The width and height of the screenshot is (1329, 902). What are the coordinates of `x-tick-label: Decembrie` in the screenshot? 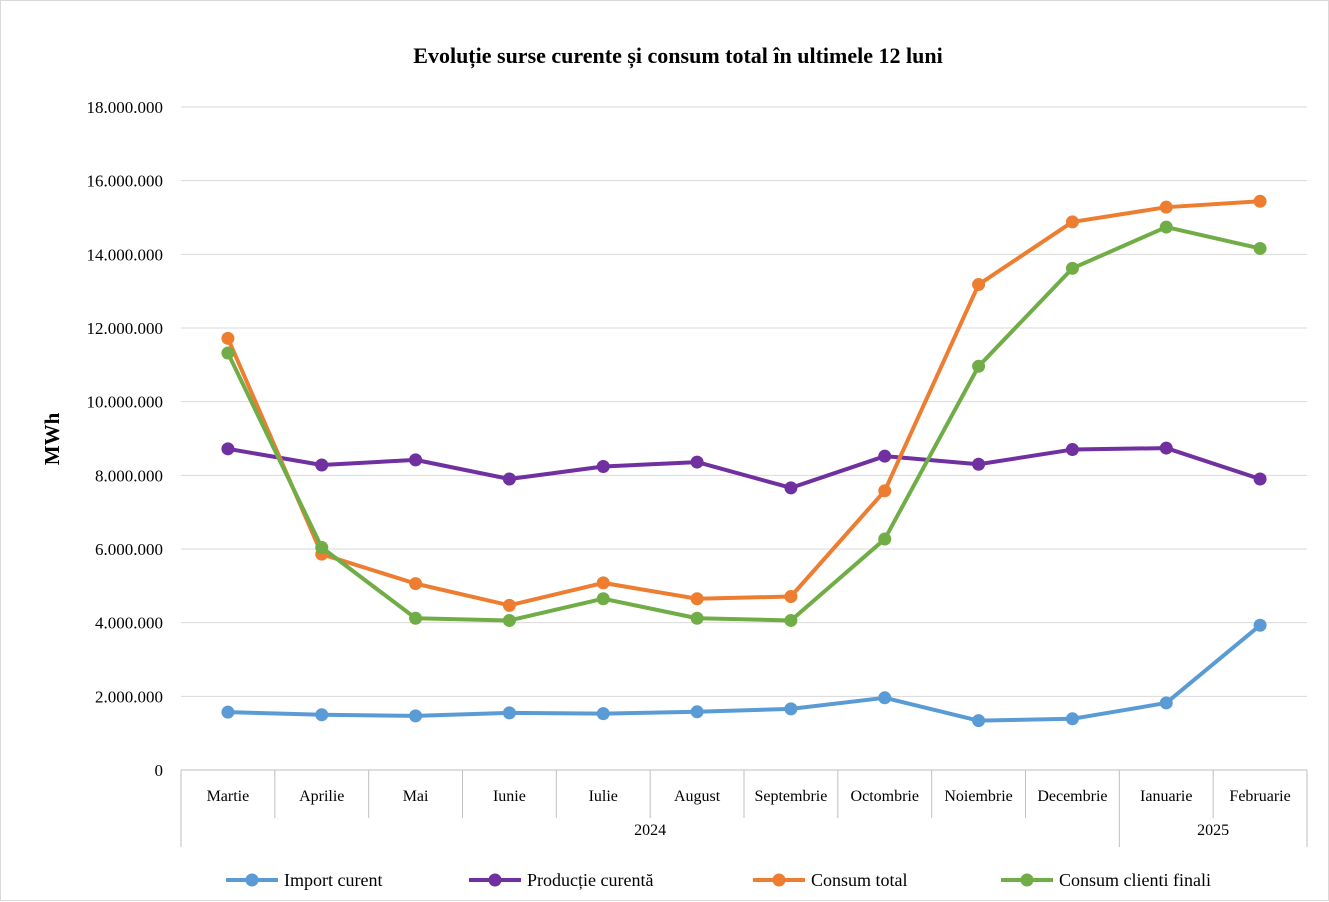 It's located at (1072, 796).